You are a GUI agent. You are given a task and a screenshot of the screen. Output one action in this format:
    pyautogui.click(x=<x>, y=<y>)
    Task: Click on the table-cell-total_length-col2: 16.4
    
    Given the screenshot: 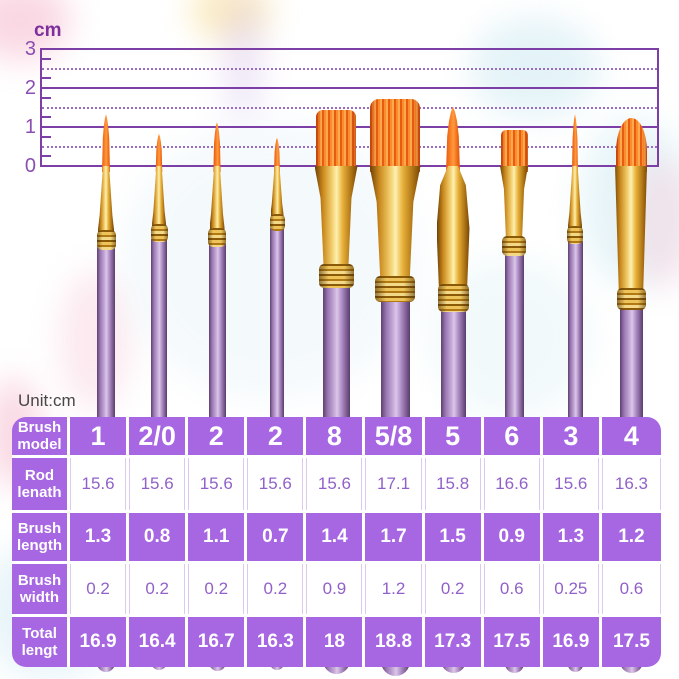 What is the action you would take?
    pyautogui.click(x=159, y=642)
    